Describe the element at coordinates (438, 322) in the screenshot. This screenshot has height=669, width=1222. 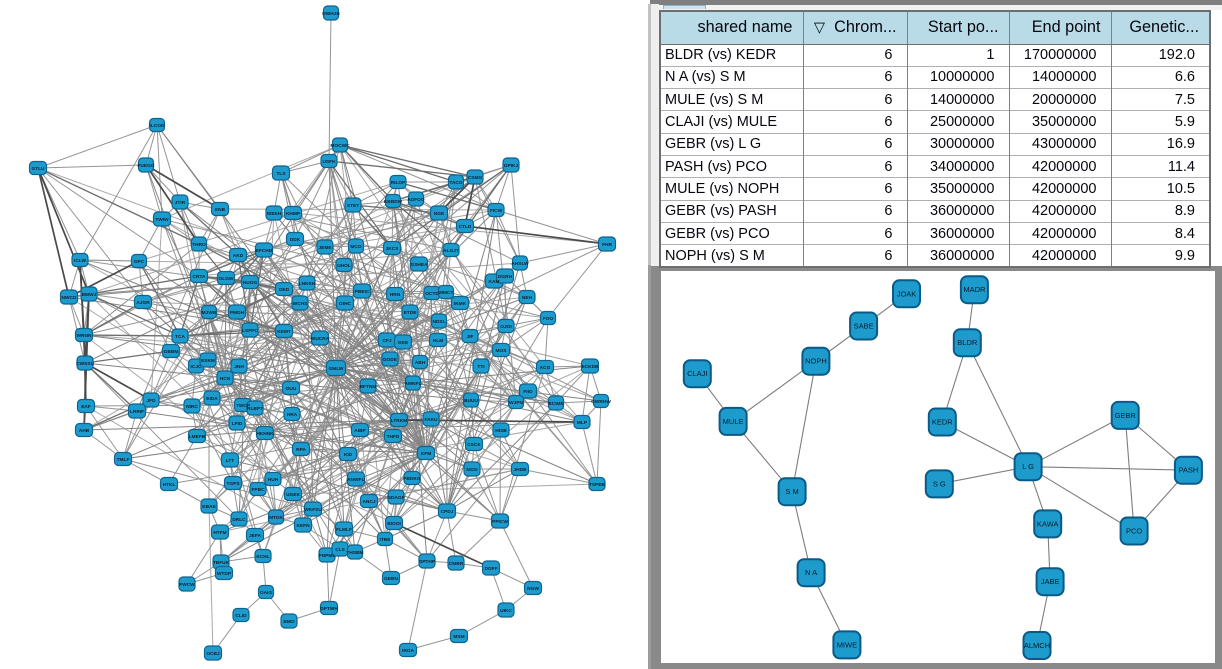
I see `svg-text: NDSL` at that location.